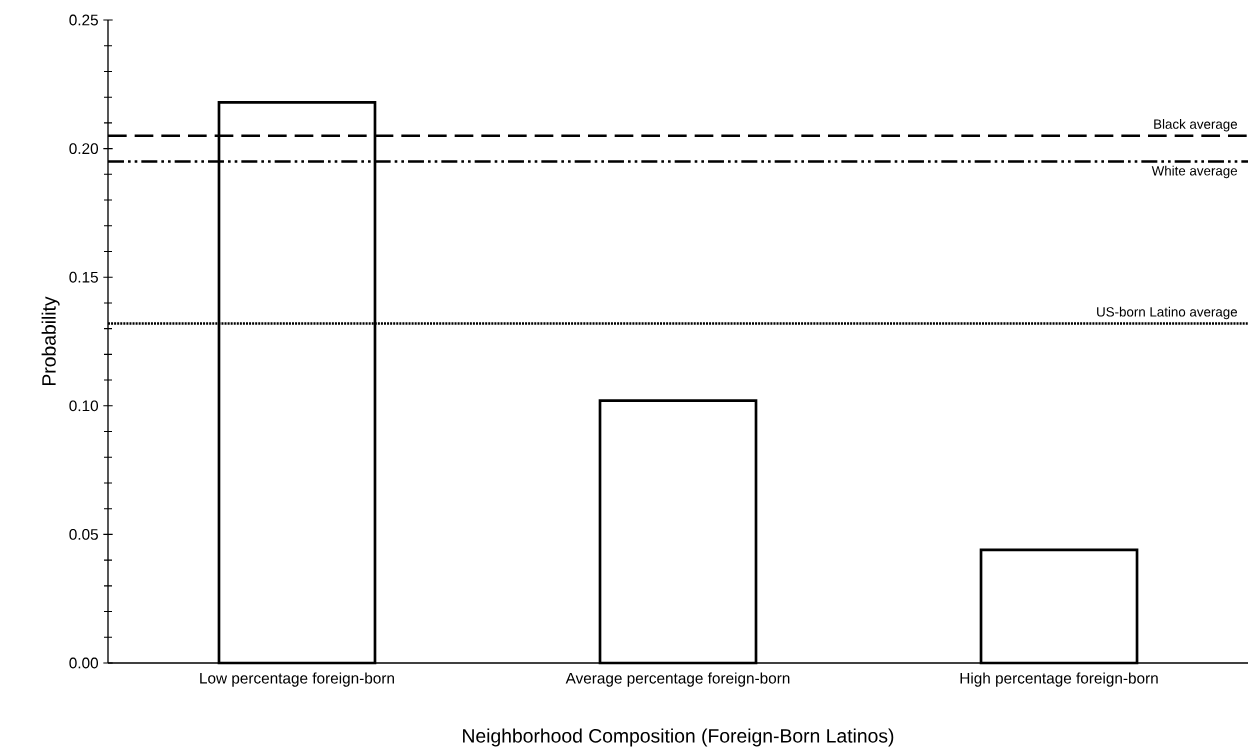  I want to click on y-tick-label: 0.15, so click(83, 277).